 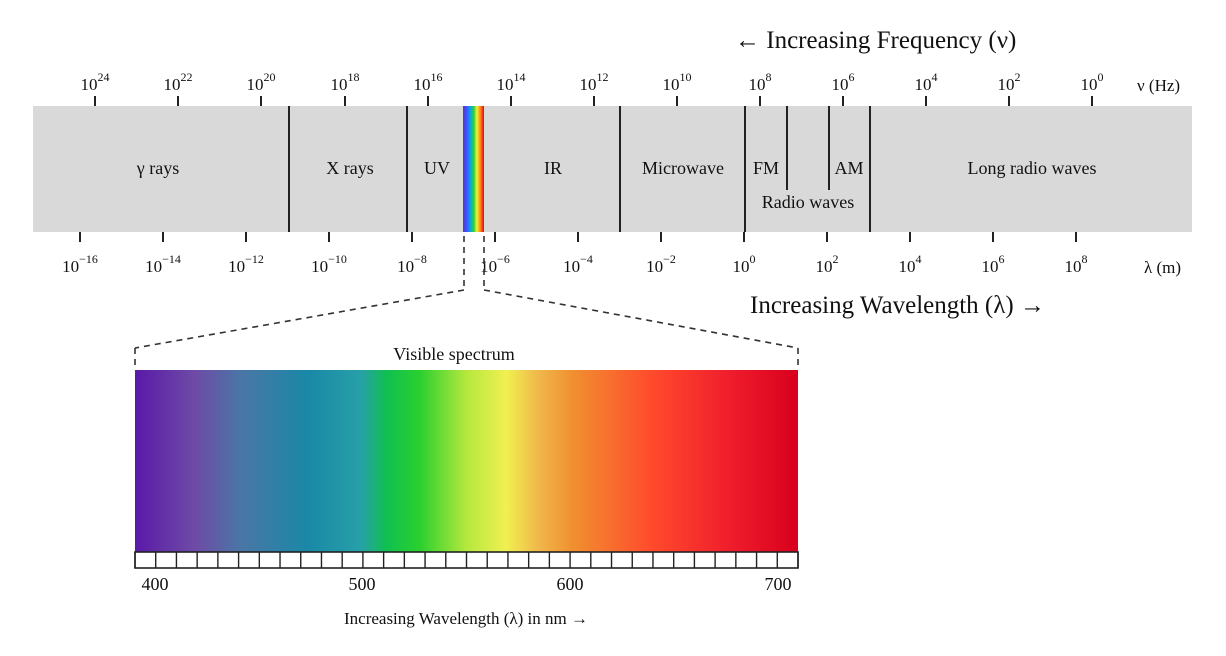 I want to click on visible-wavelength-caption: Increasing Wavelength (λ) in nm →, so click(x=466, y=618).